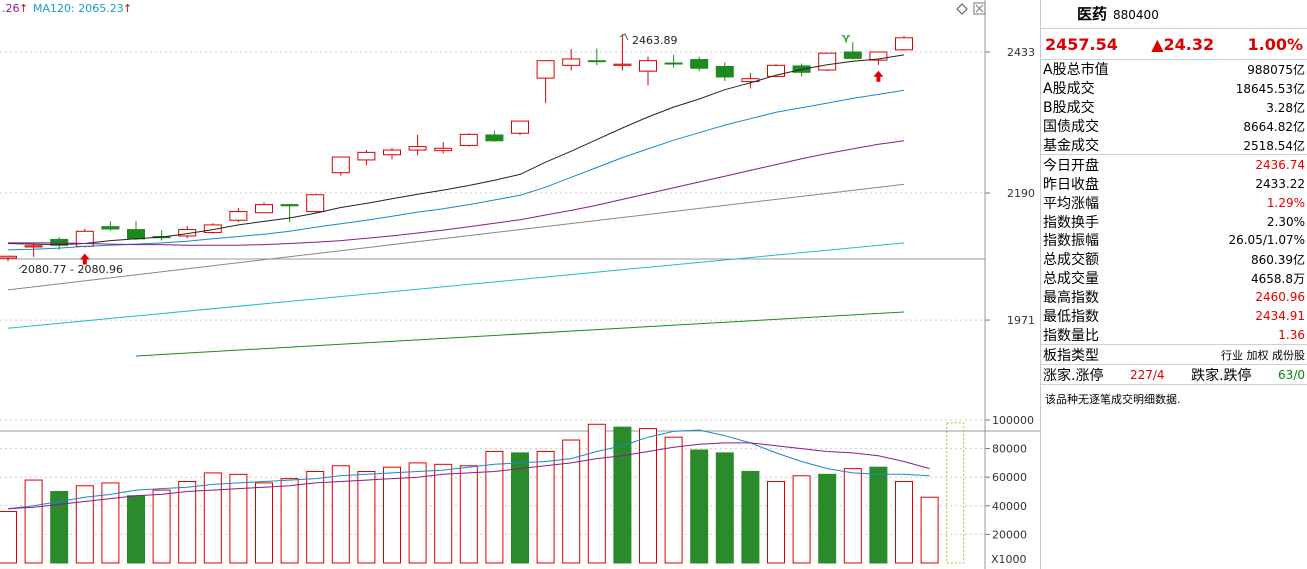  Describe the element at coordinates (1071, 146) in the screenshot. I see `quote-label: 基金成交` at that location.